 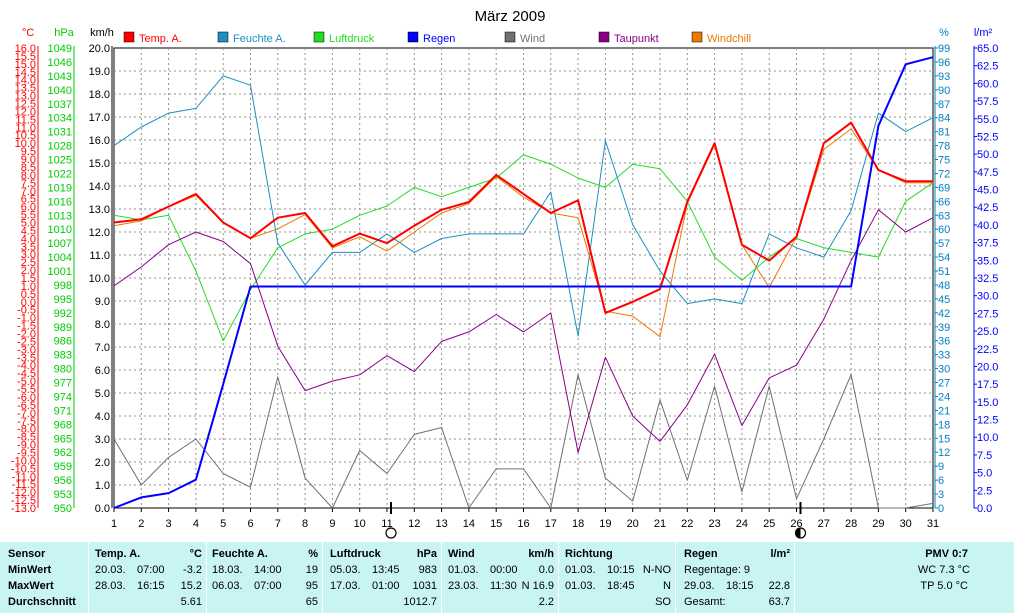 What do you see at coordinates (987, 244) in the screenshot?
I see `rain-axis-tick: 37.5` at bounding box center [987, 244].